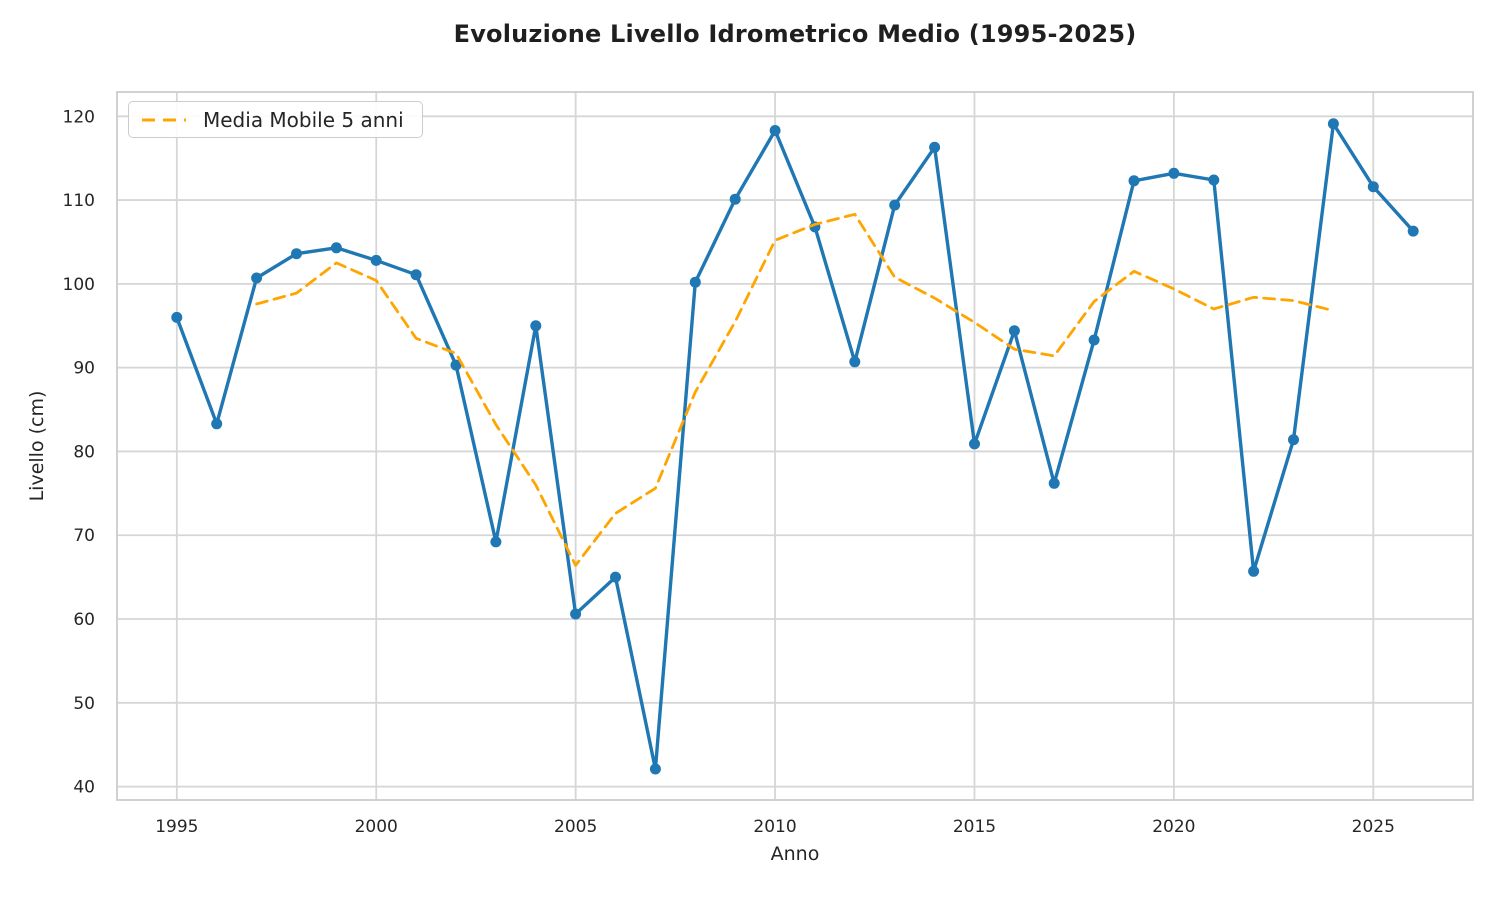 Image resolution: width=1500 pixels, height=900 pixels. What do you see at coordinates (176, 827) in the screenshot?
I see `x-tick-label: 1995` at bounding box center [176, 827].